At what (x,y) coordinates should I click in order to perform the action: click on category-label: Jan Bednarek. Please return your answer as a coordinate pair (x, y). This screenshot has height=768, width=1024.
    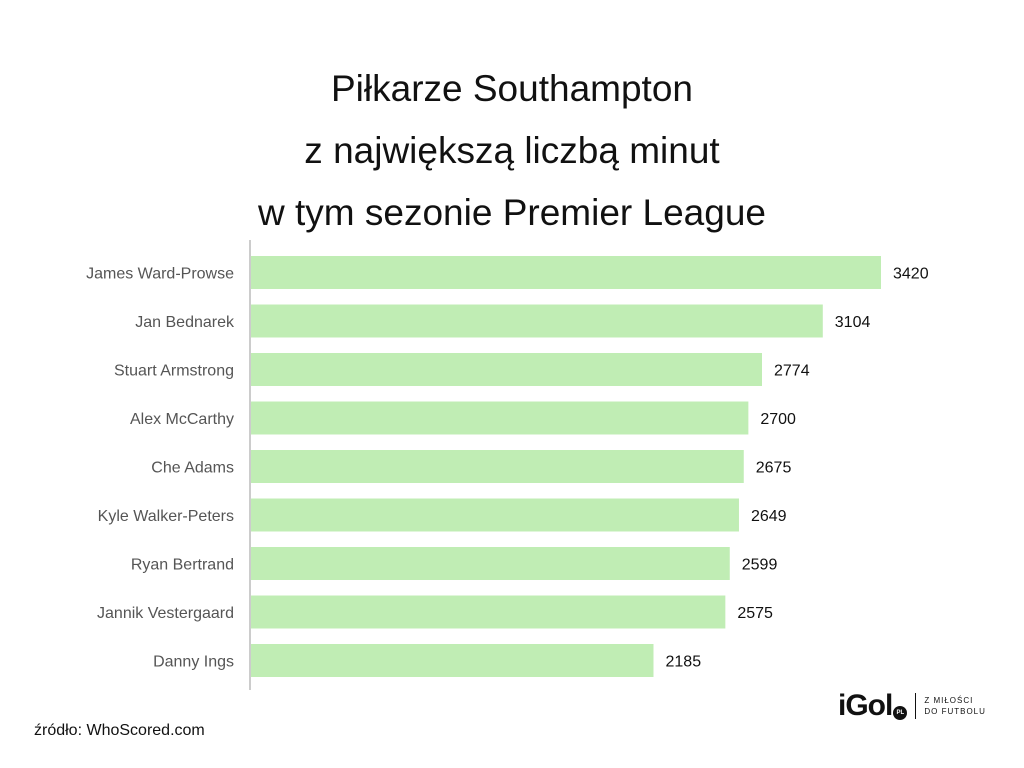
    Looking at the image, I should click on (185, 322).